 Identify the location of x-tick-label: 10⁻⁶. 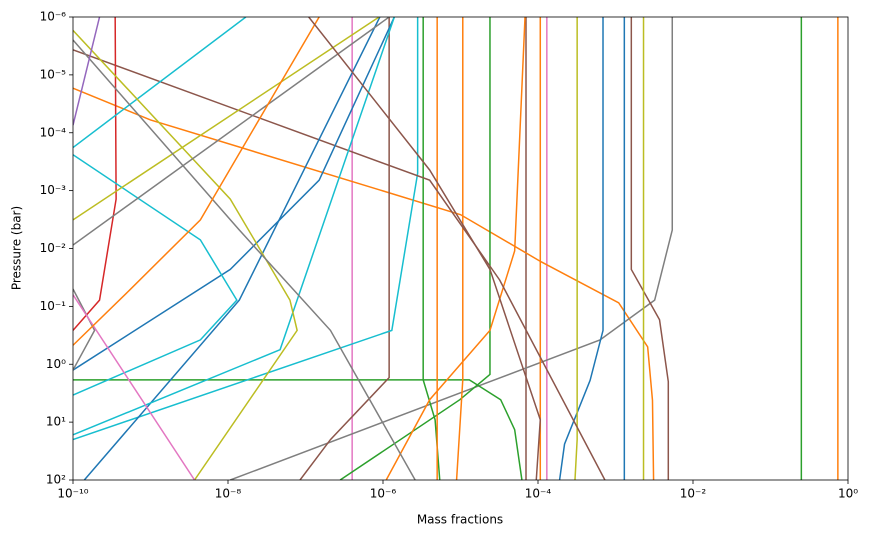
(383, 494).